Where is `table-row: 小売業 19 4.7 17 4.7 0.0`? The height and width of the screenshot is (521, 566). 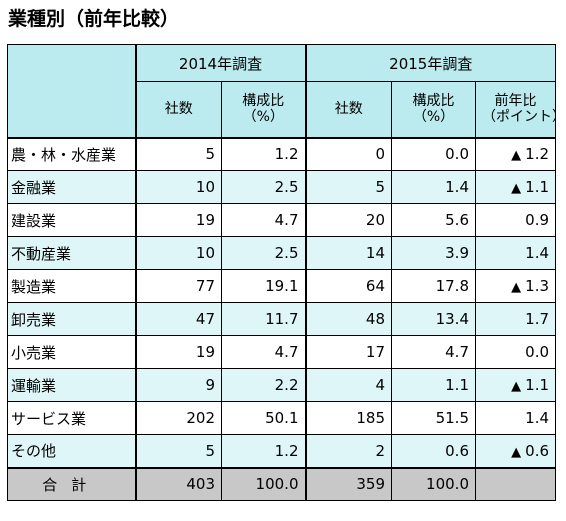 table-row: 小売業 19 4.7 17 4.7 0.0 is located at coordinates (282, 352).